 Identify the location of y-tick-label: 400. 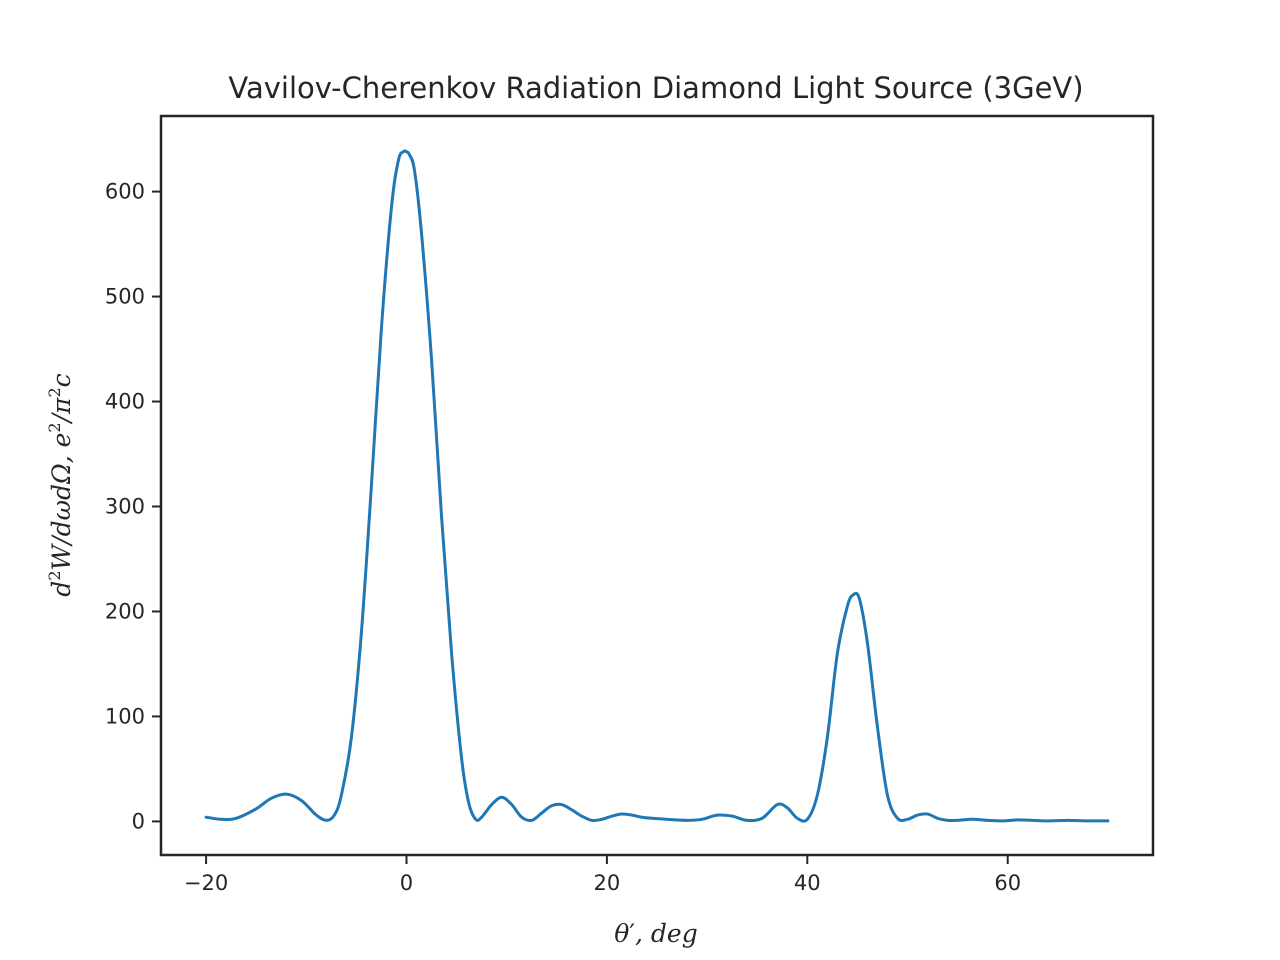
(125, 402).